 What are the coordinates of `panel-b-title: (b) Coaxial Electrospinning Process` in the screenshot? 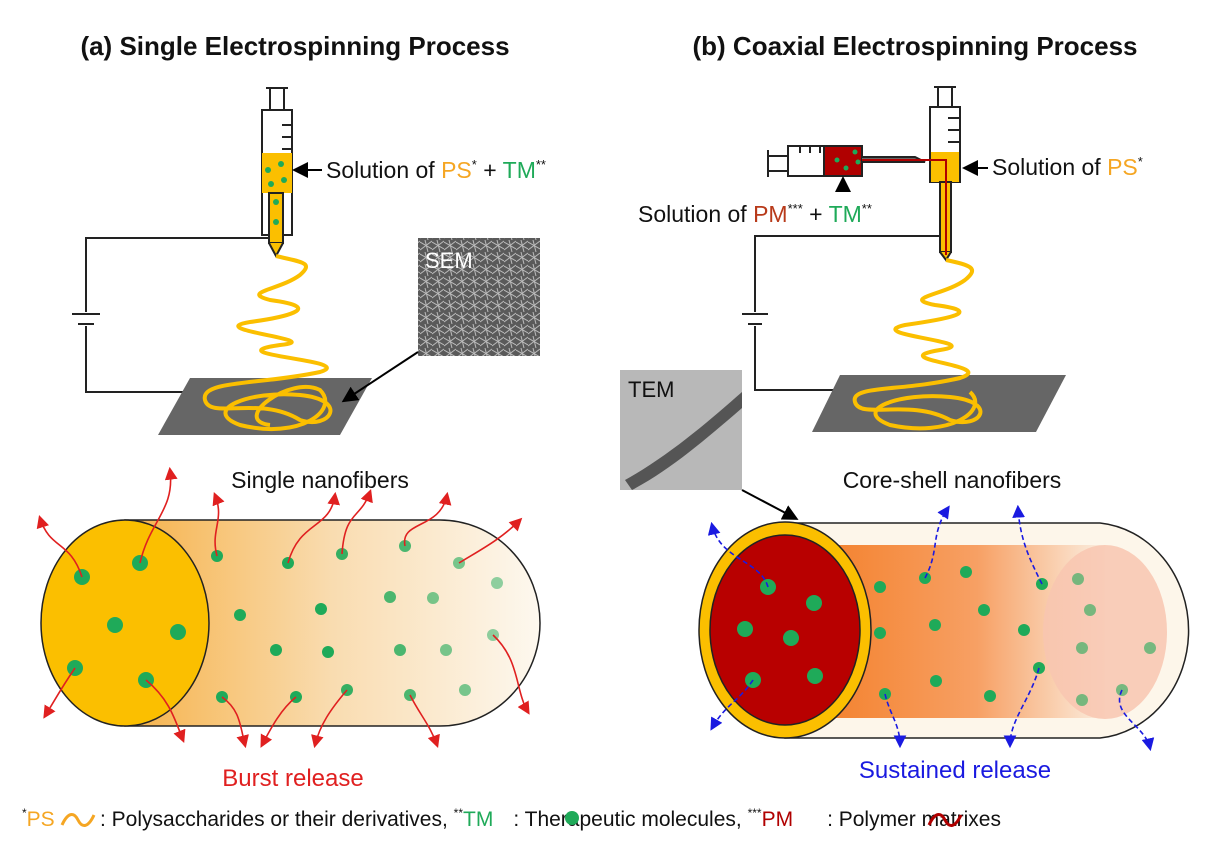 It's located at (915, 46).